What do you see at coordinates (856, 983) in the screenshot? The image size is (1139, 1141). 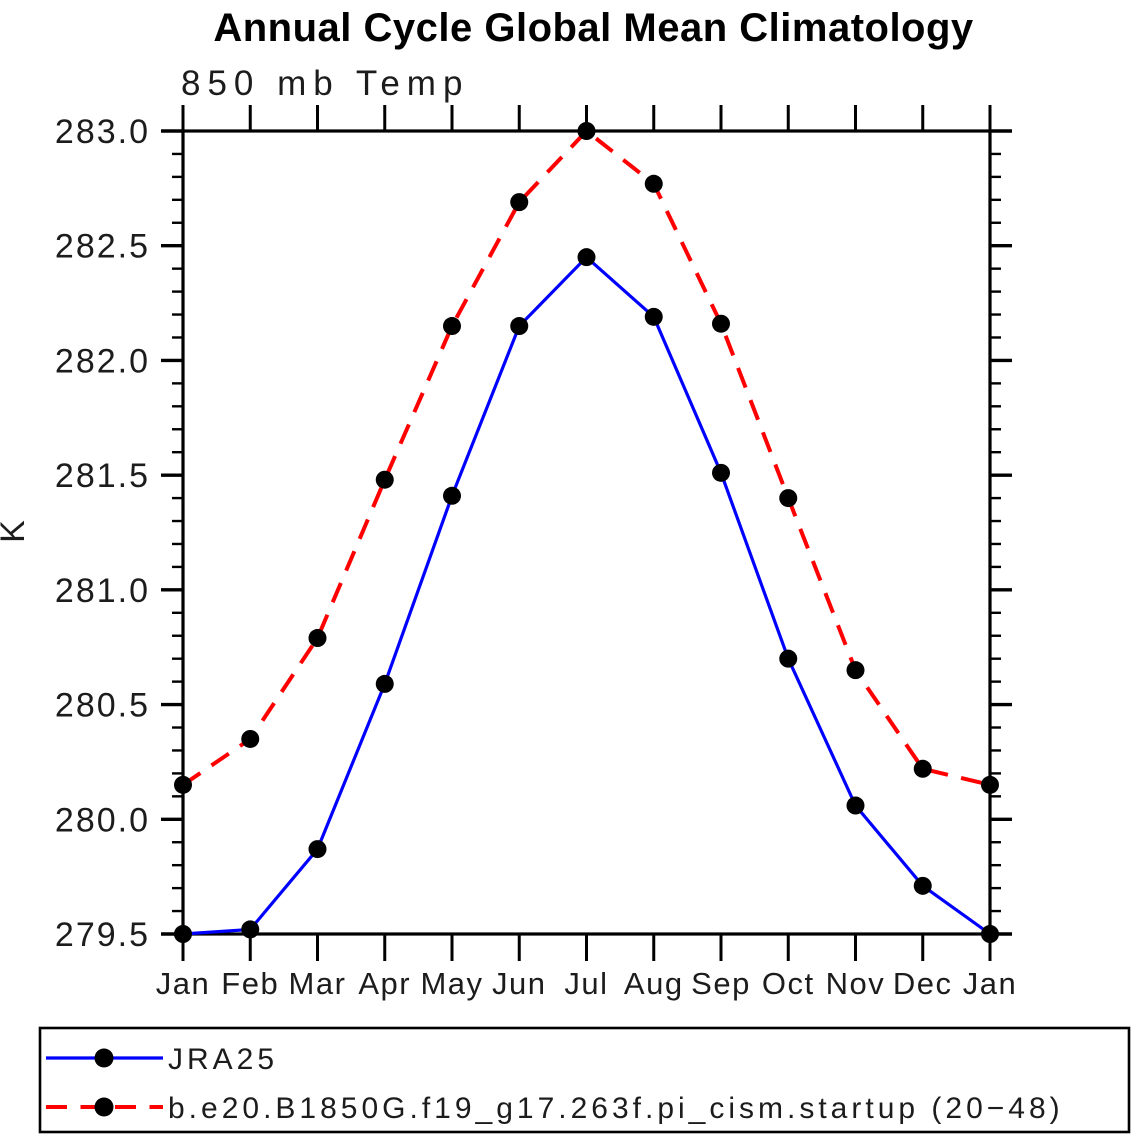 I see `x-tick-label: Nov` at bounding box center [856, 983].